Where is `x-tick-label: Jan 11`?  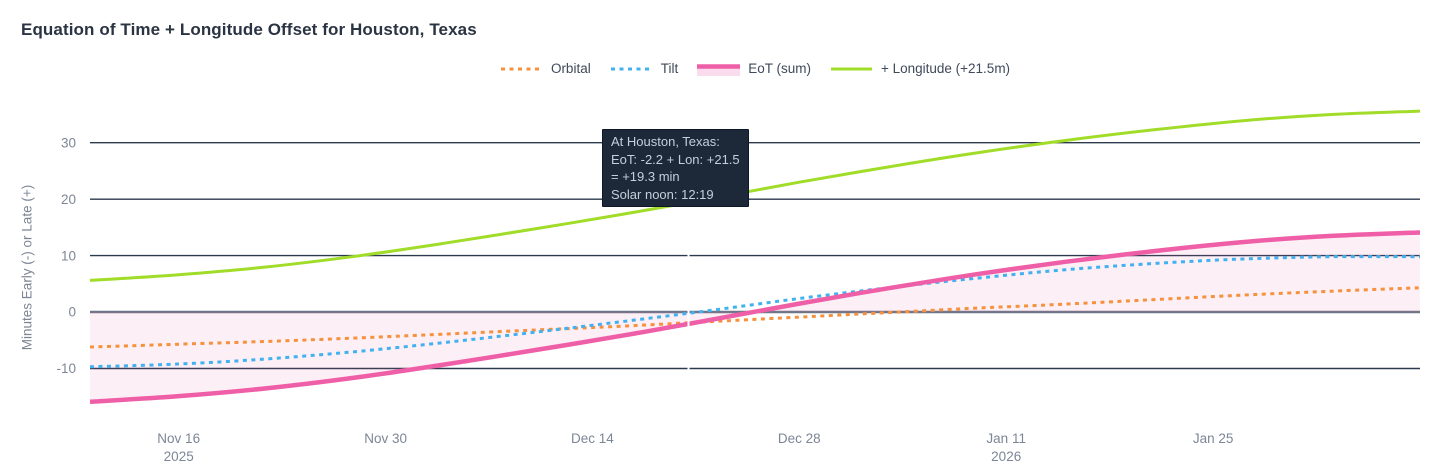 x-tick-label: Jan 11 is located at coordinates (1006, 438).